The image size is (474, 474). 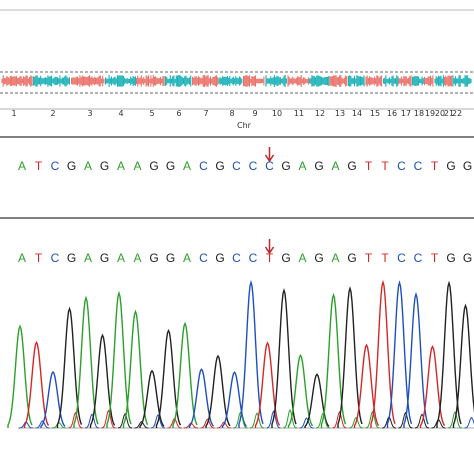 What do you see at coordinates (419, 113) in the screenshot?
I see `chromosome-label: 18` at bounding box center [419, 113].